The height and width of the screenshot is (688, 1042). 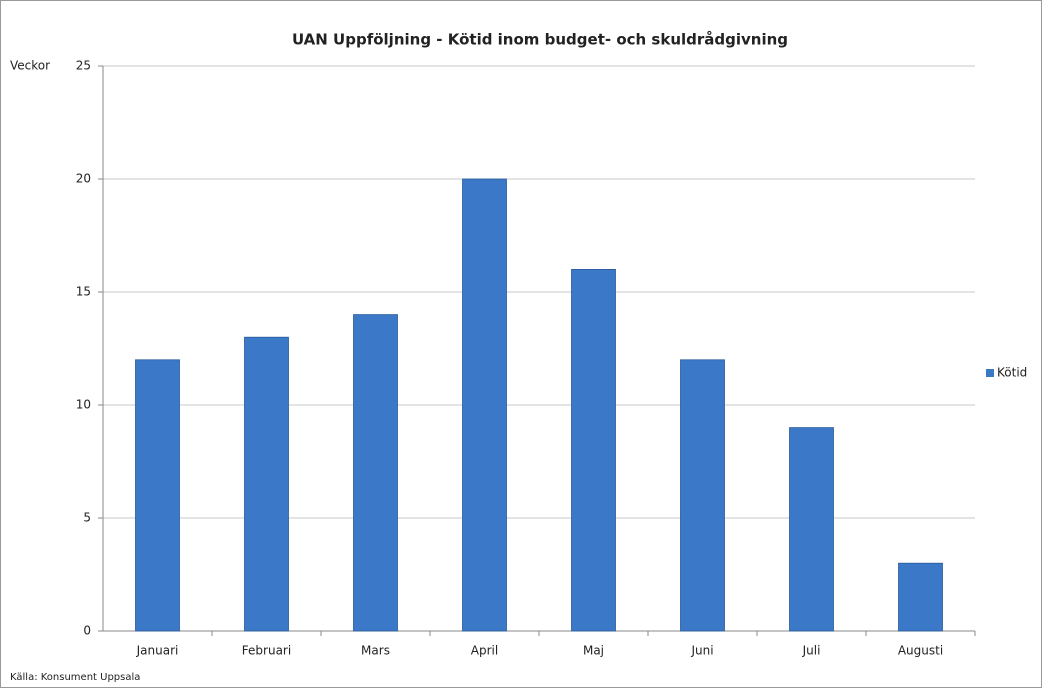 I want to click on y-tick-label: 15, so click(x=83, y=292).